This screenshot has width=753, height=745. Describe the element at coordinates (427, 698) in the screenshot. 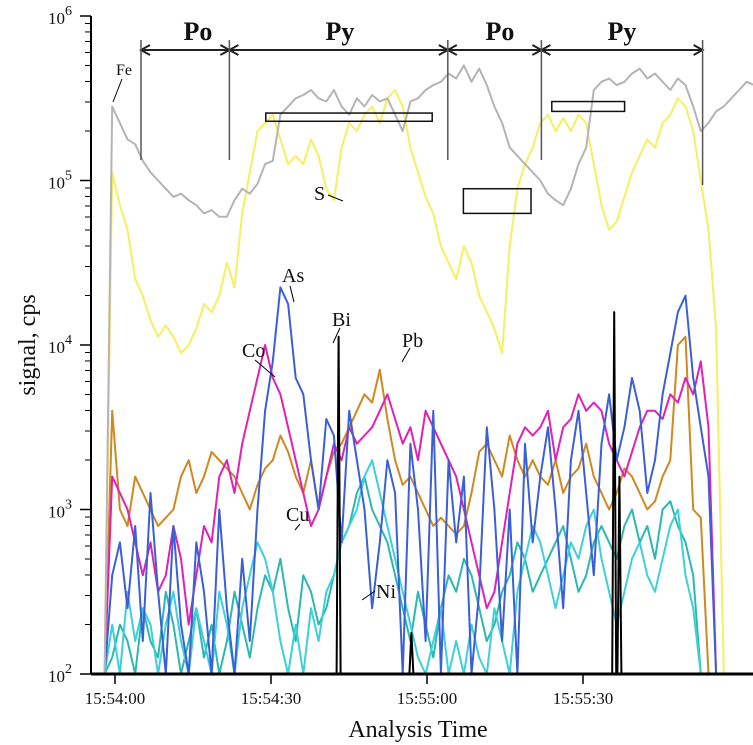

I see `x-tick-label: 15:55:00` at that location.